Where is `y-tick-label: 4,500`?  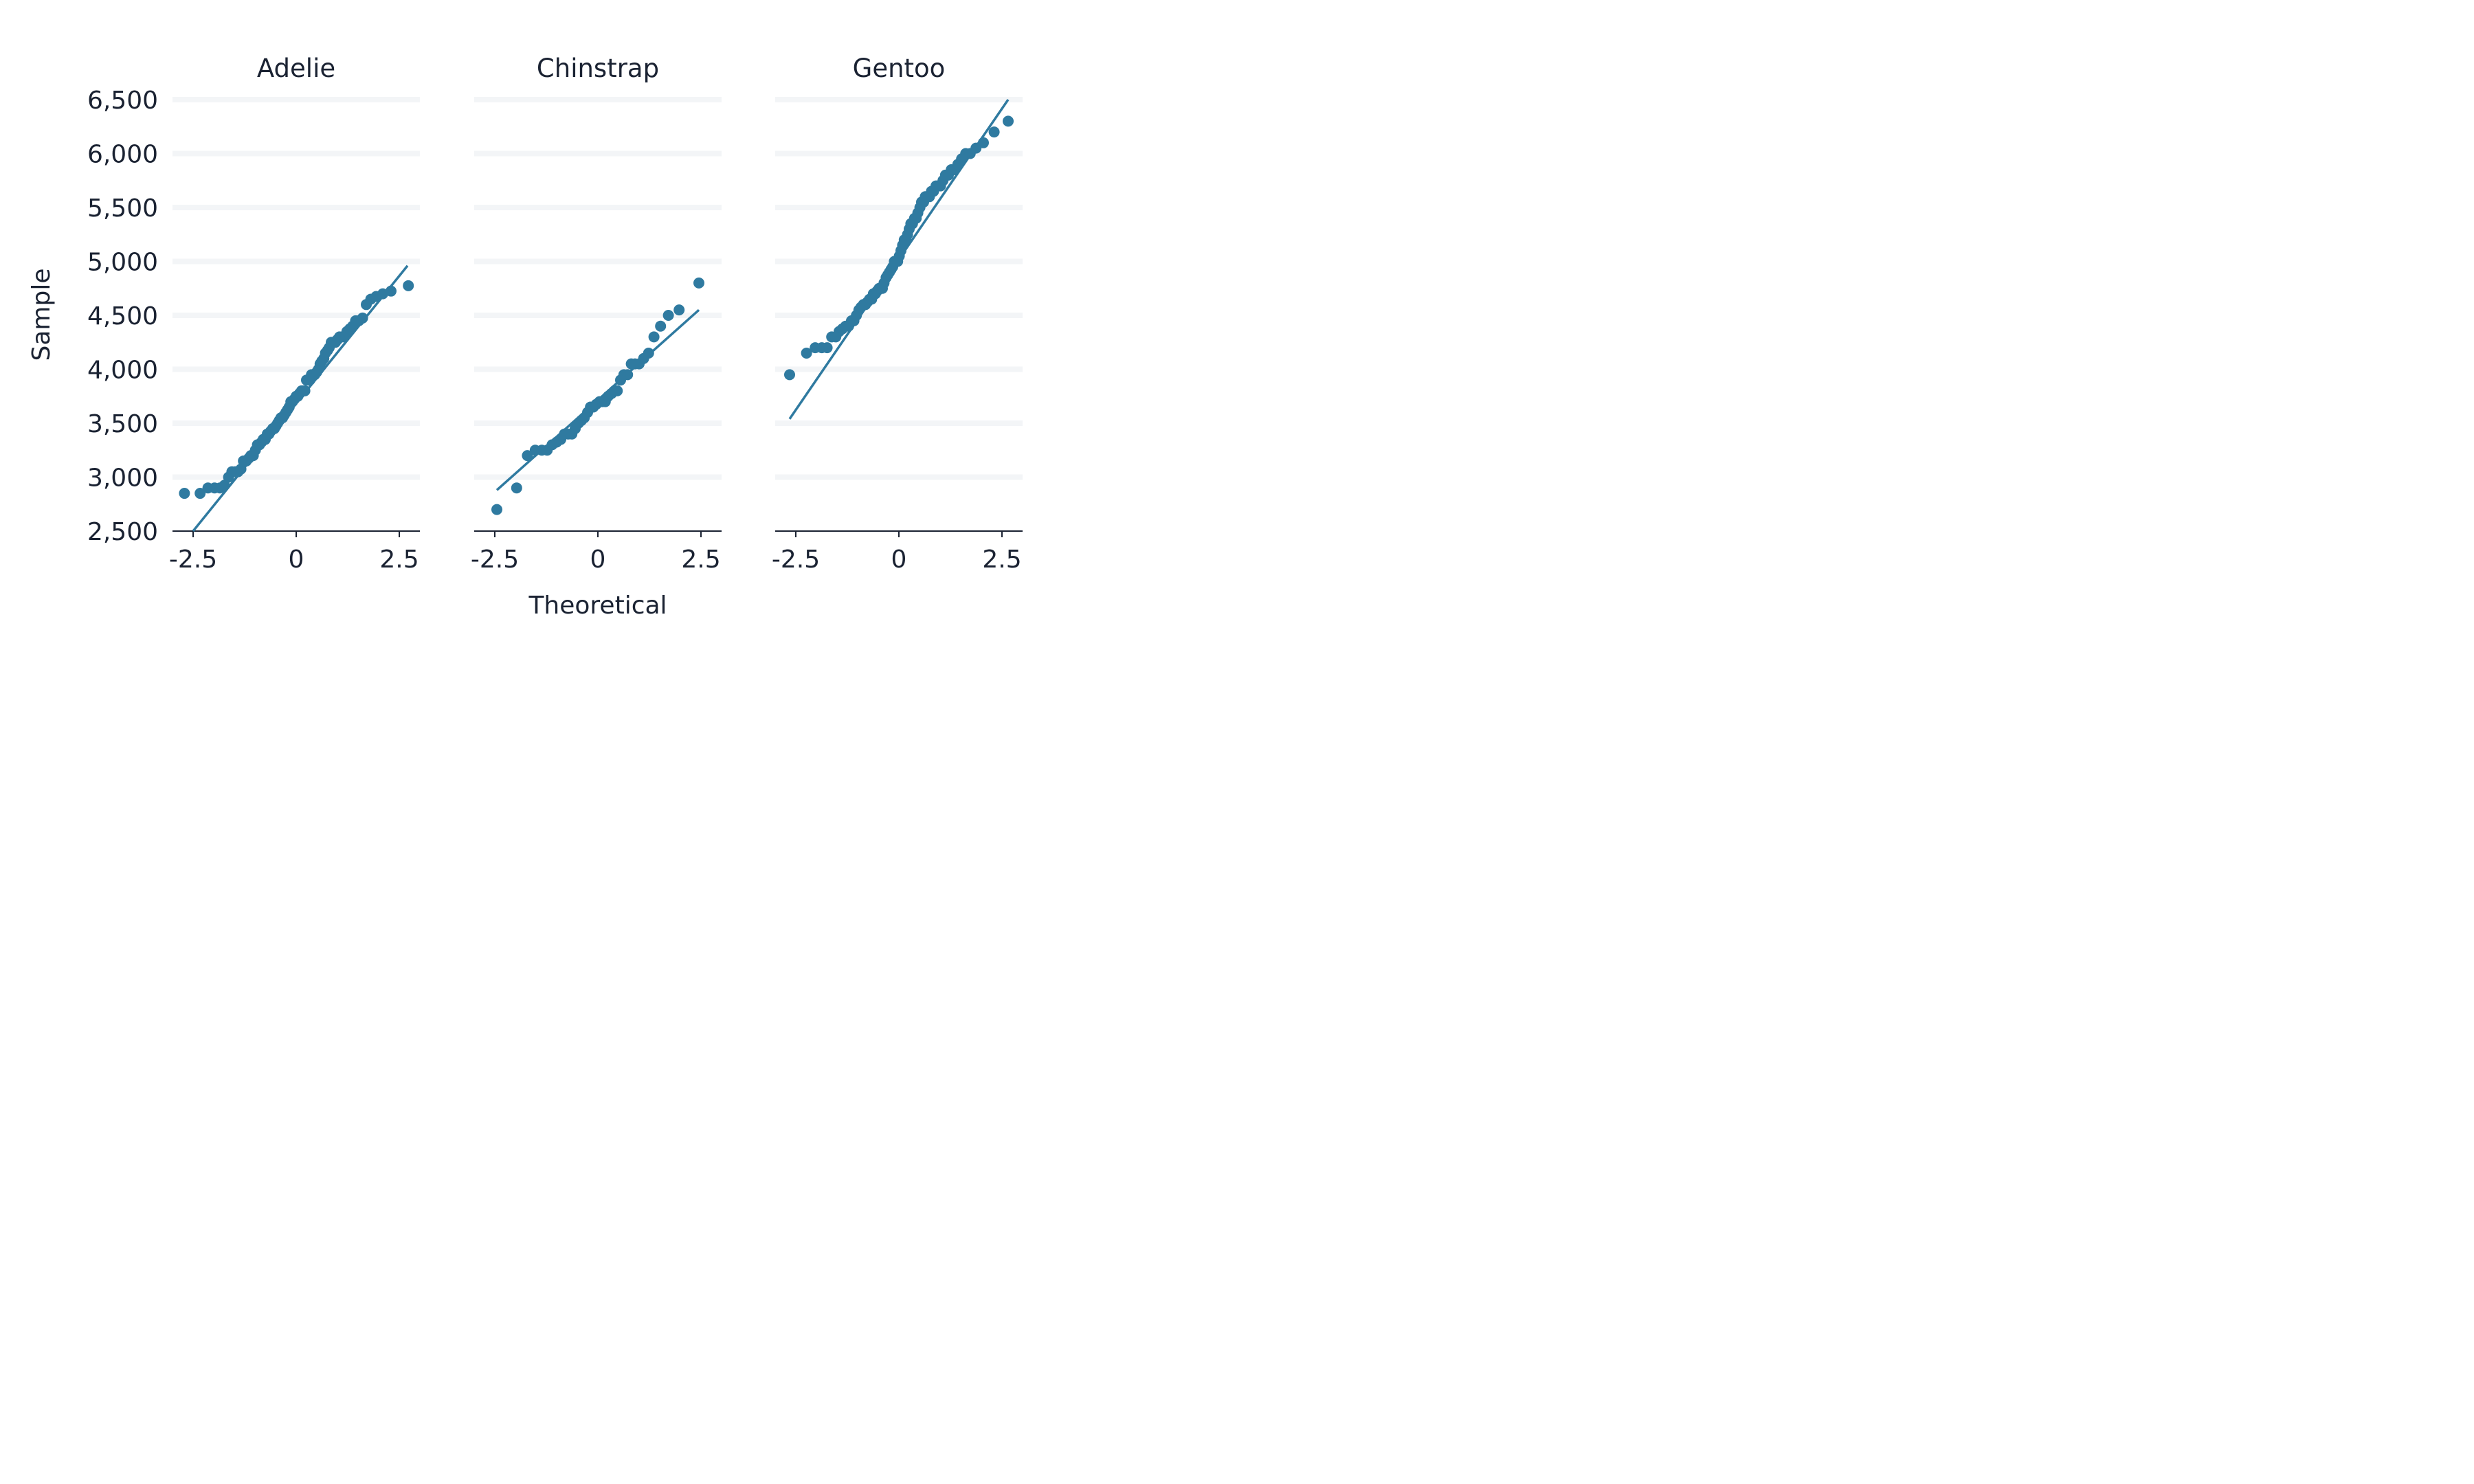 y-tick-label: 4,500 is located at coordinates (122, 316).